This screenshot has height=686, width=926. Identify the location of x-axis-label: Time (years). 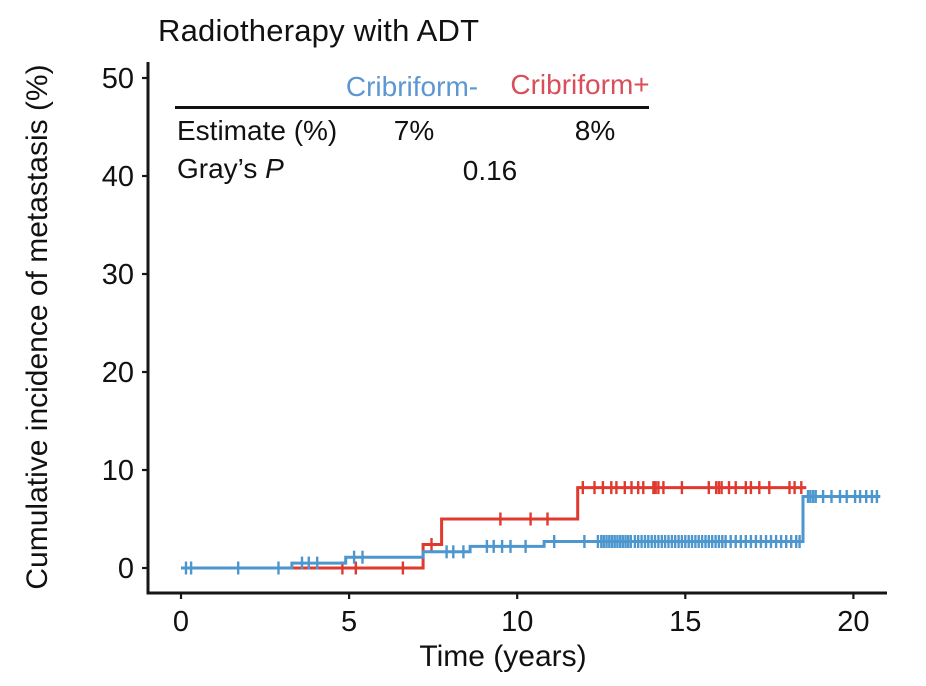
(503, 656).